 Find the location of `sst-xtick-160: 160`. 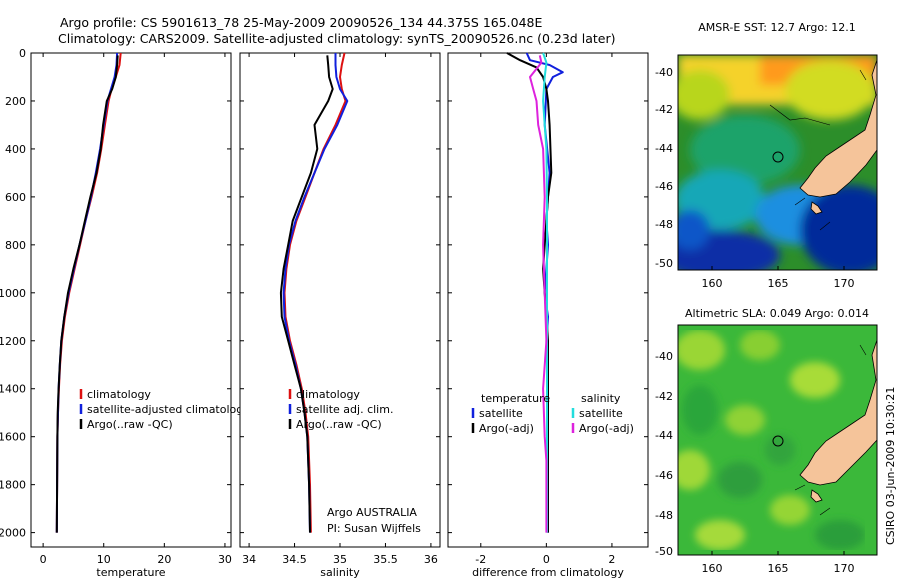

sst-xtick-160: 160 is located at coordinates (712, 283).